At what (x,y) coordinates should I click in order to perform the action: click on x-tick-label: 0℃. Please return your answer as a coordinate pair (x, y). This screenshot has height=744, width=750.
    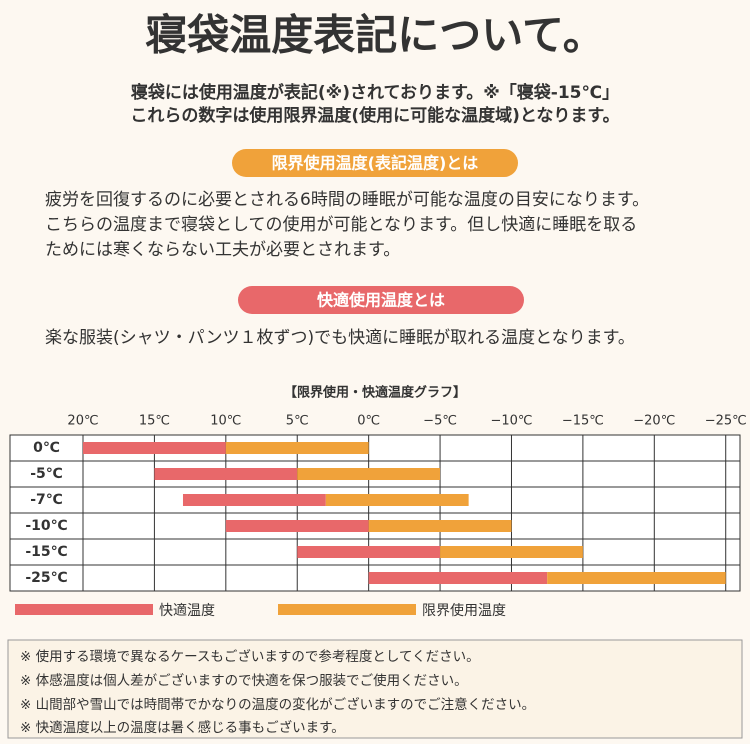
    Looking at the image, I should click on (368, 421).